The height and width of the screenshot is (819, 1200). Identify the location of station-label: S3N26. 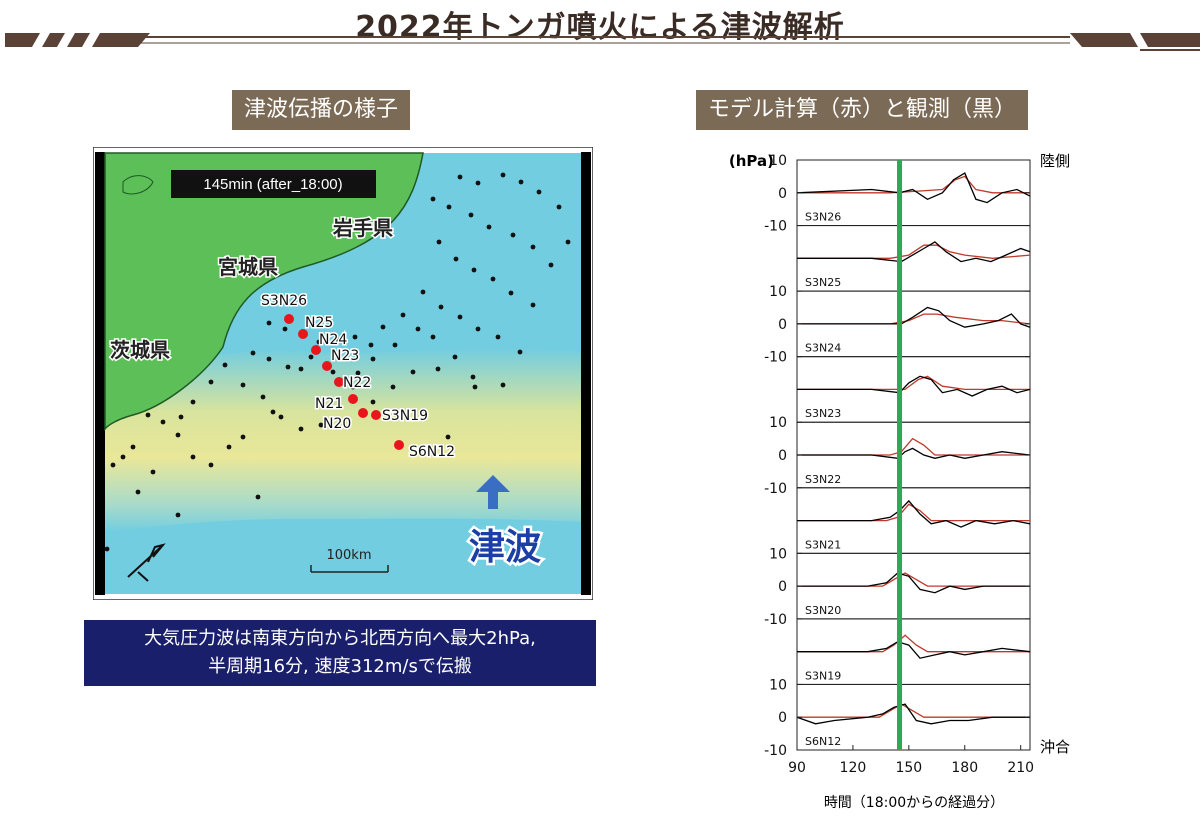
(284, 301).